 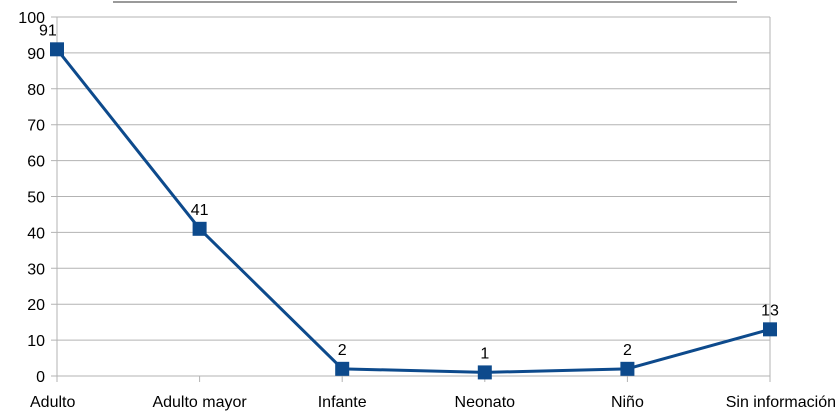 I want to click on data-label: 13, so click(x=770, y=310).